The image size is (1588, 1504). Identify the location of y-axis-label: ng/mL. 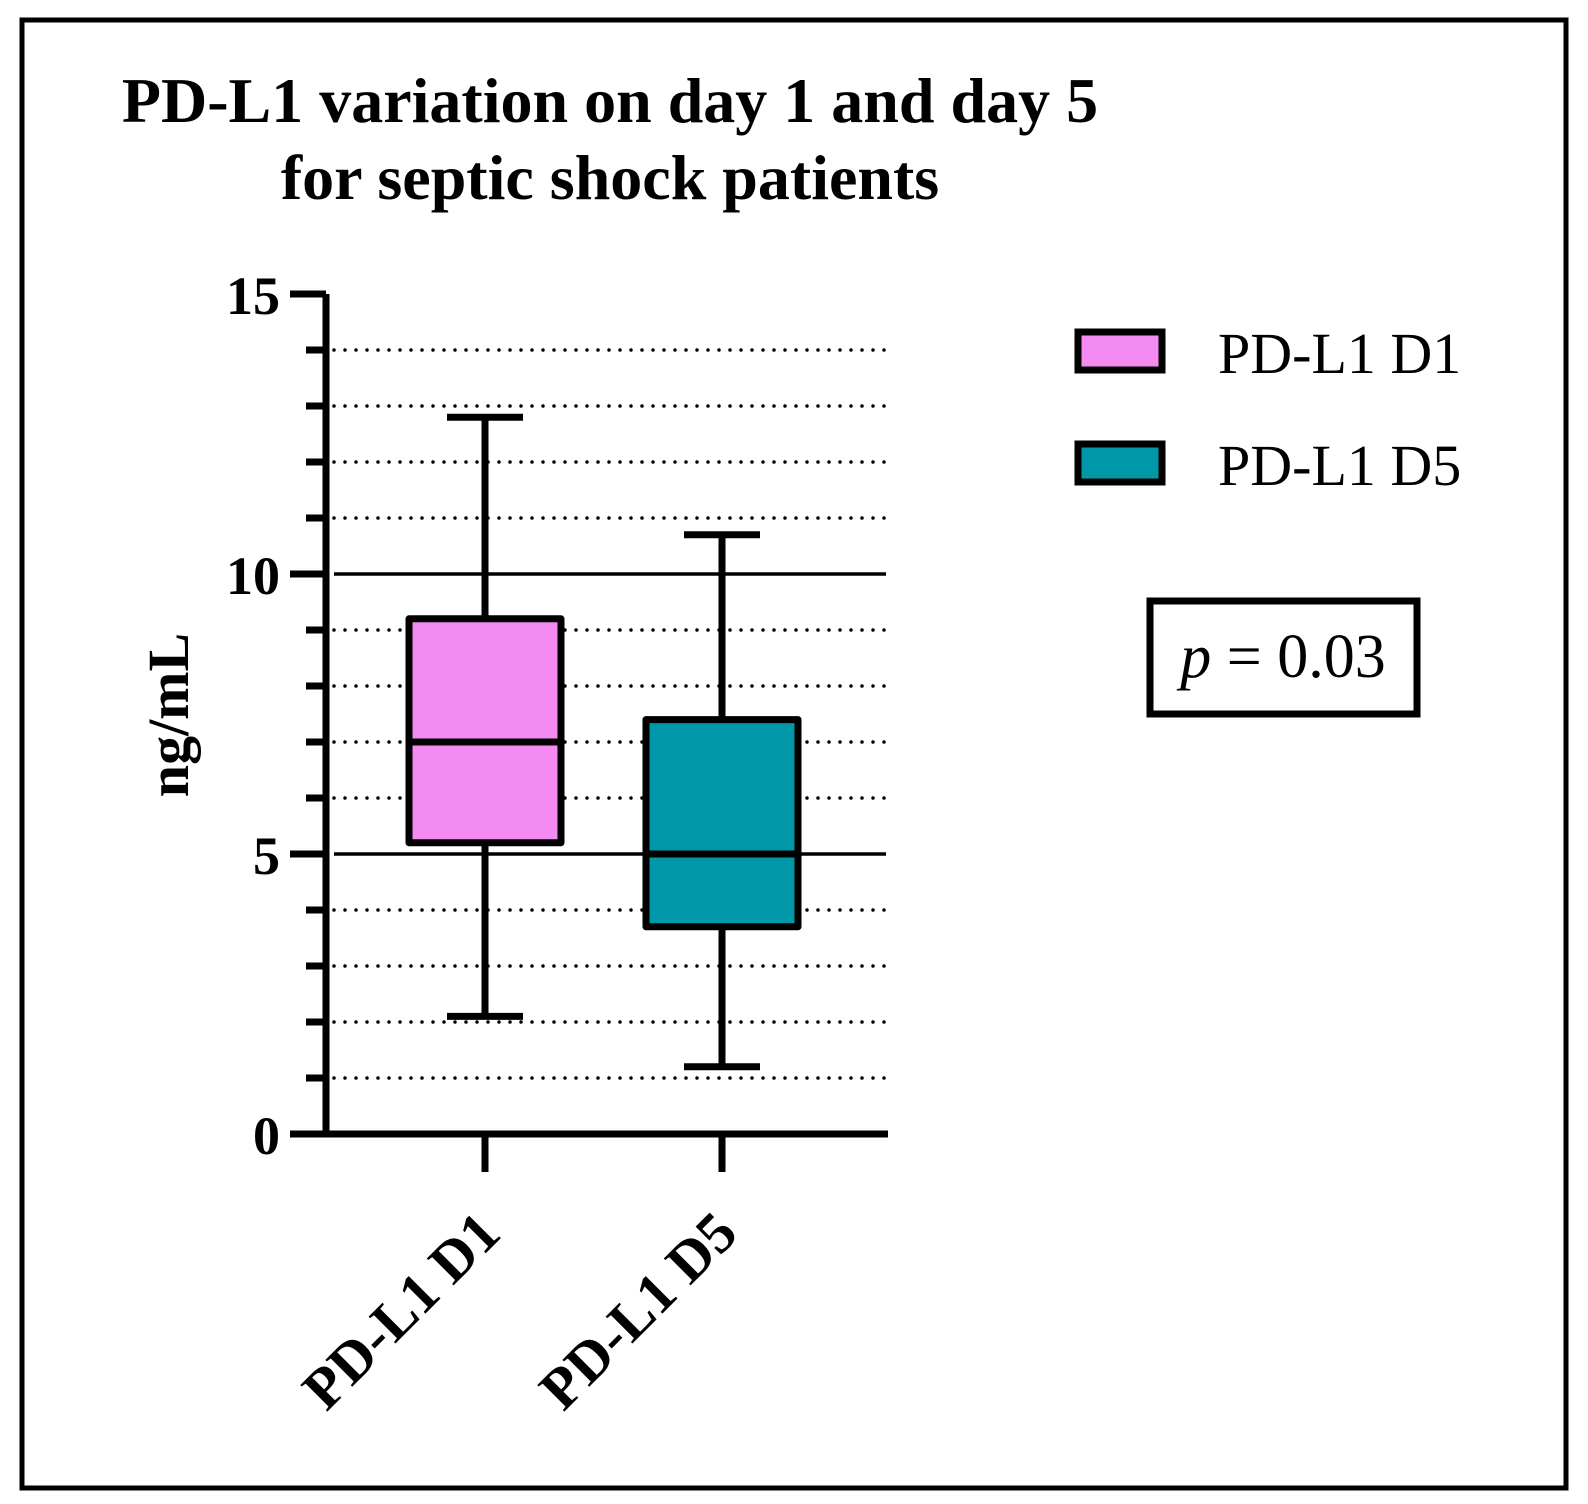
(168, 715).